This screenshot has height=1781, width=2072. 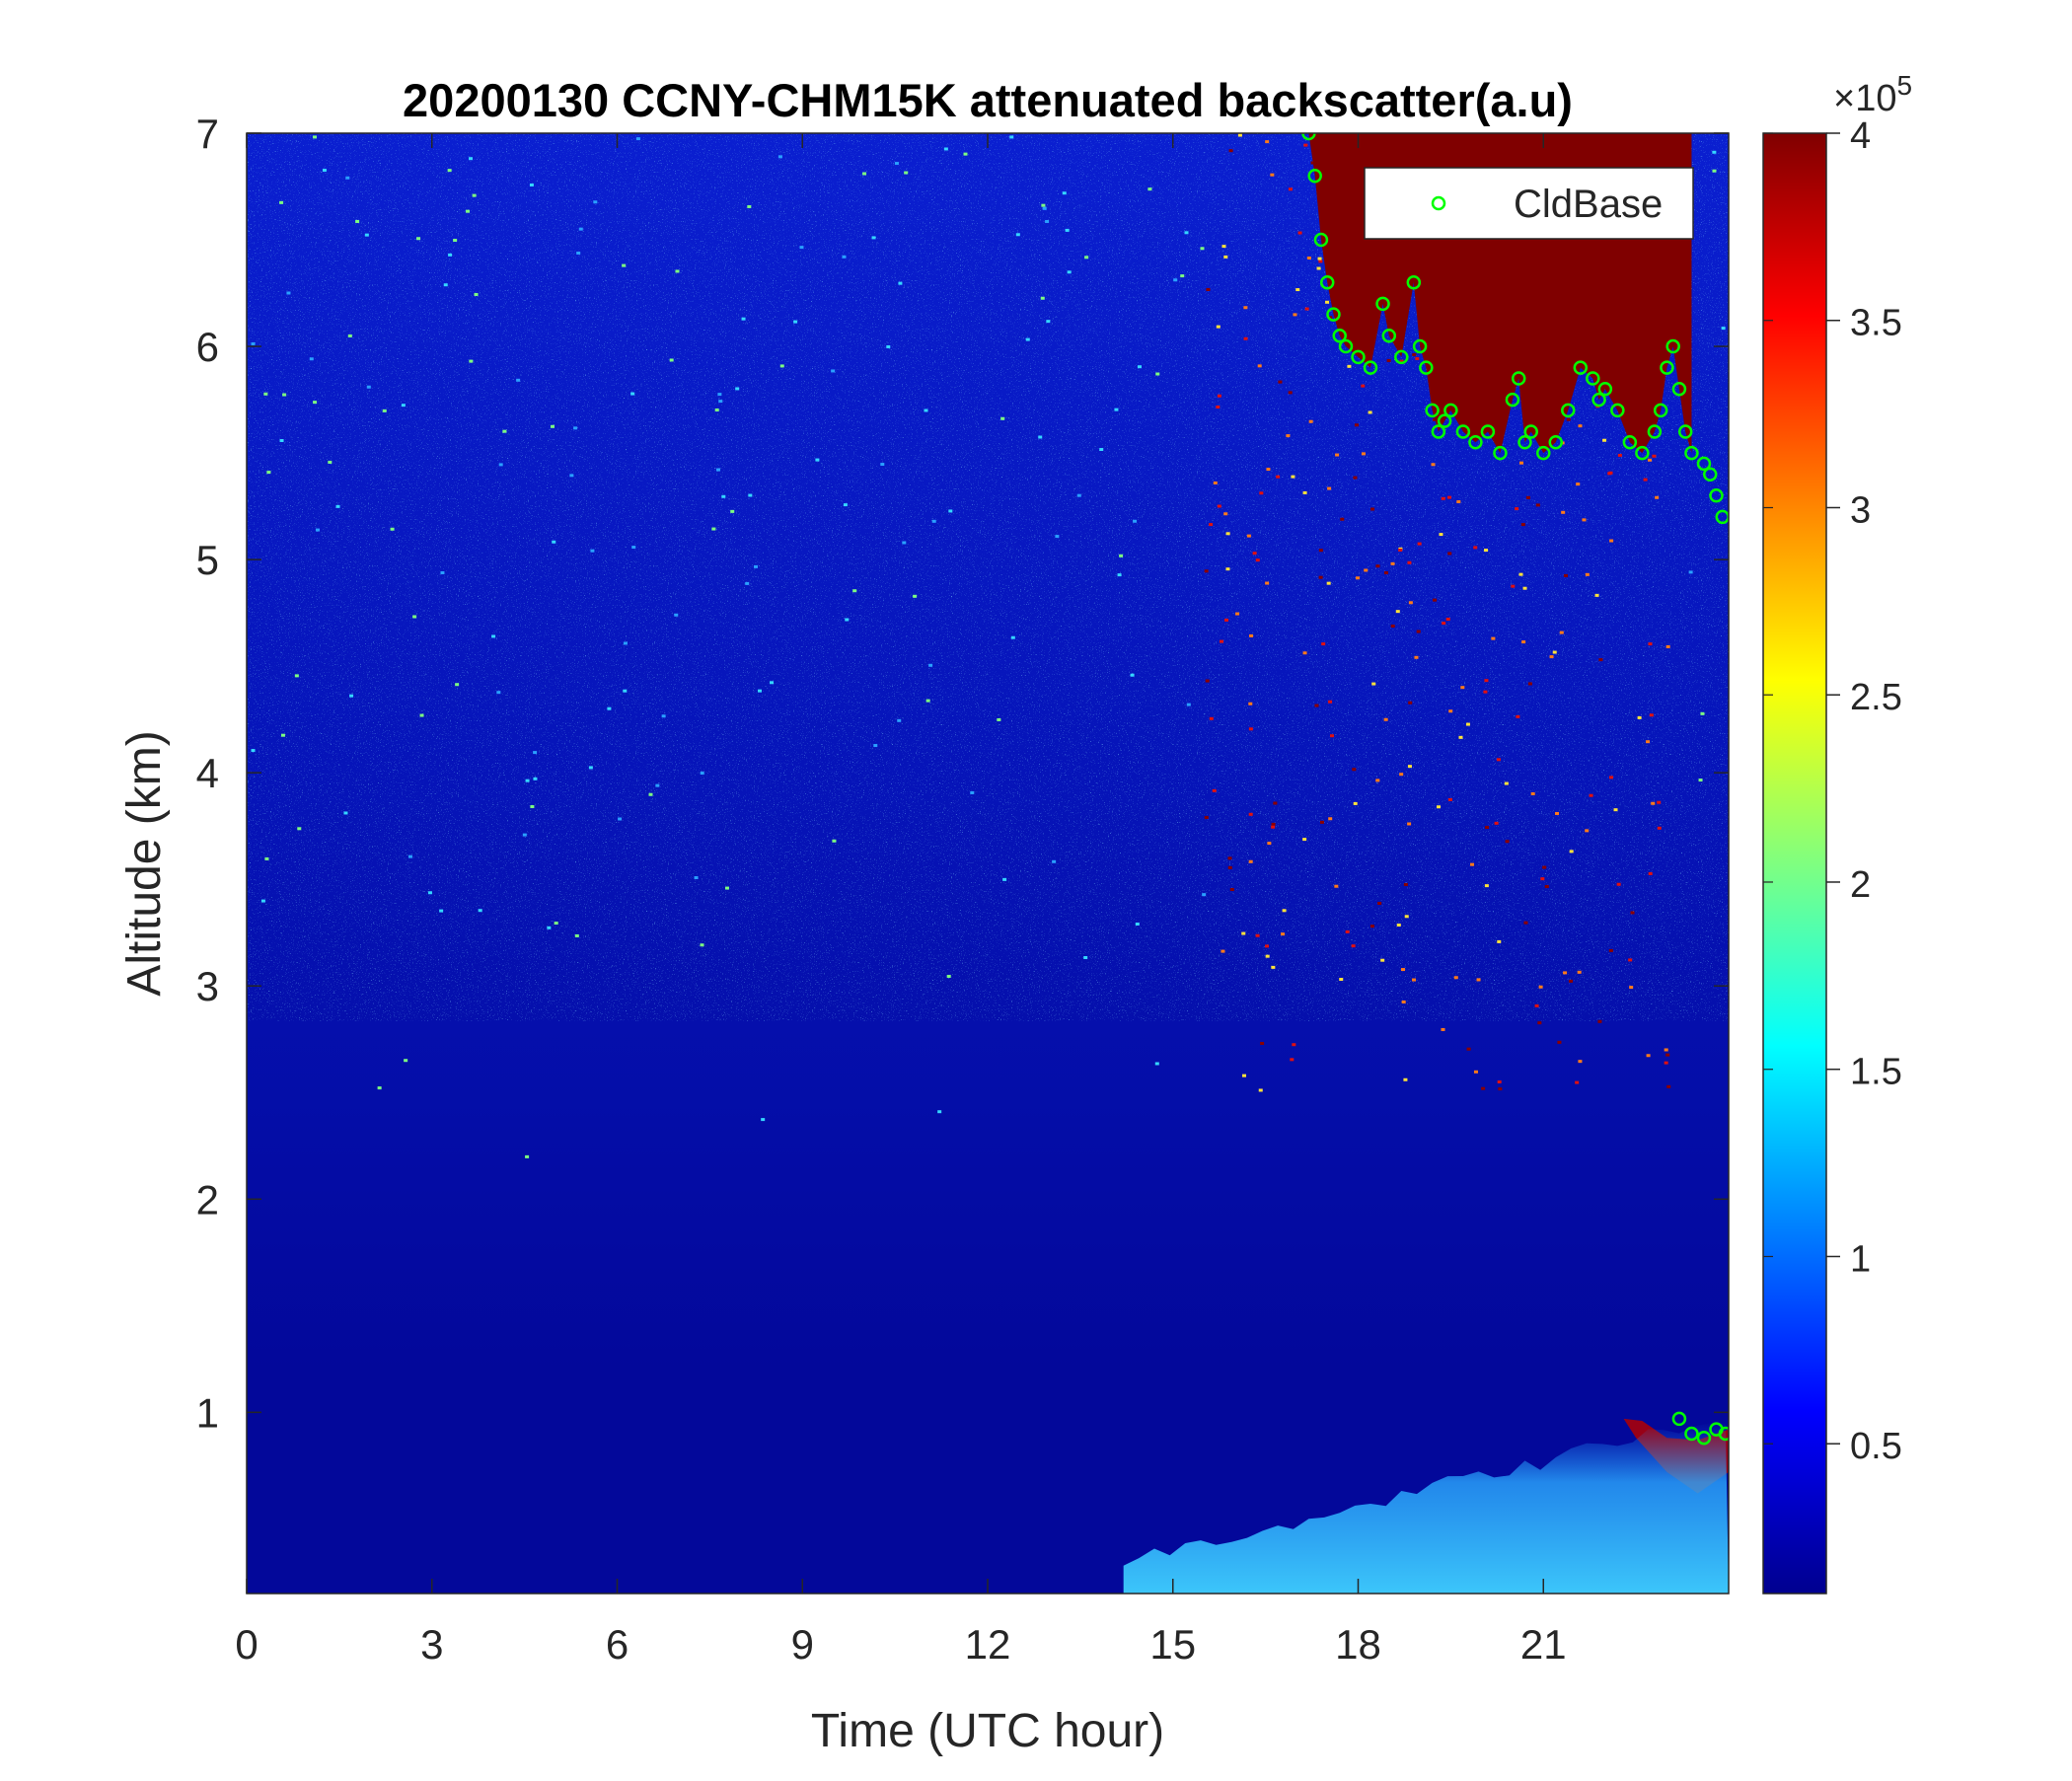 I want to click on x-tick-label: 3, so click(x=431, y=1644).